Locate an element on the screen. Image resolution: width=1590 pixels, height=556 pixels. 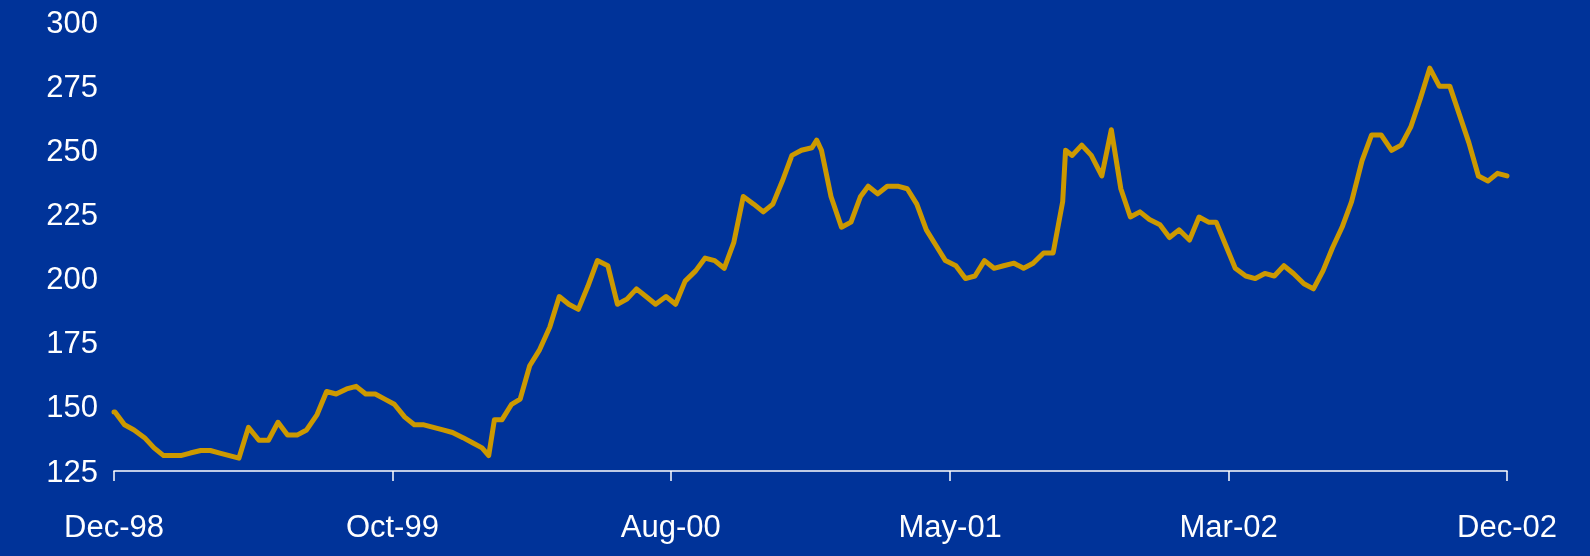
y-tick-label: 200 is located at coordinates (72, 279).